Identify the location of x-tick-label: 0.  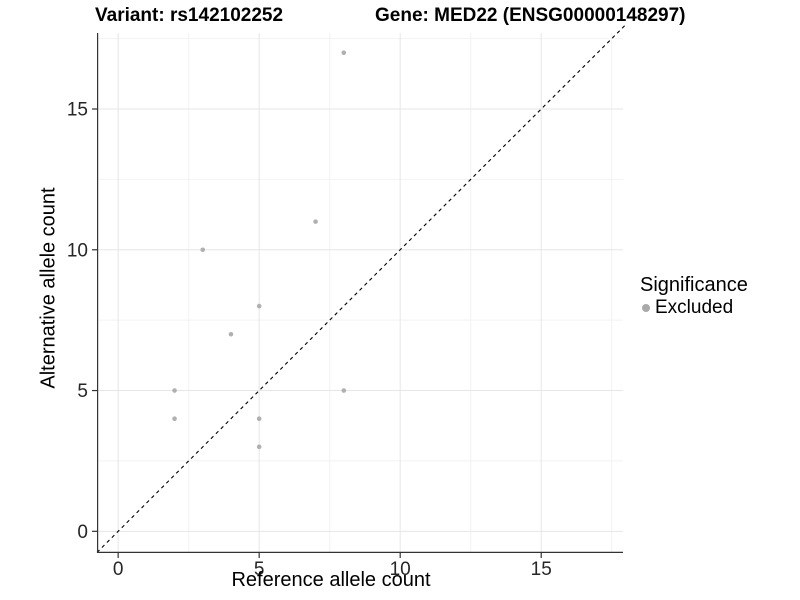
(118, 569).